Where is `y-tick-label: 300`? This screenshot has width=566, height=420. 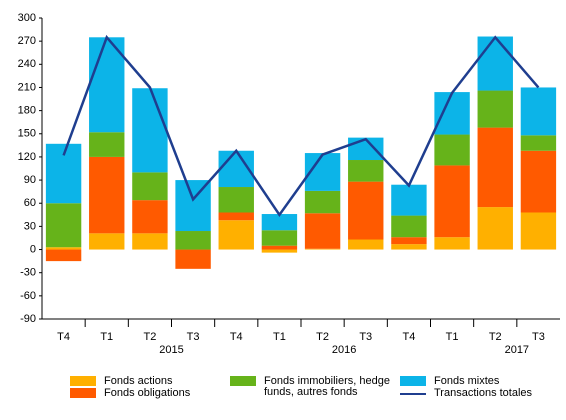
y-tick-label: 300 is located at coordinates (27, 18).